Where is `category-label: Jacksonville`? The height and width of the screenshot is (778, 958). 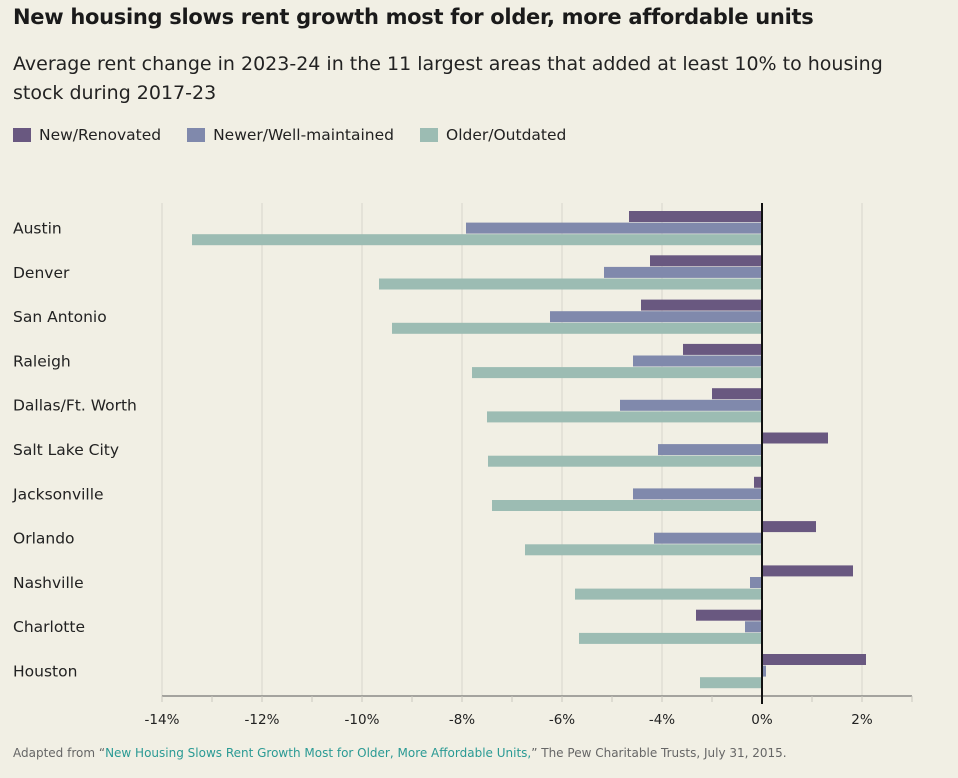
category-label: Jacksonville is located at coordinates (58, 494).